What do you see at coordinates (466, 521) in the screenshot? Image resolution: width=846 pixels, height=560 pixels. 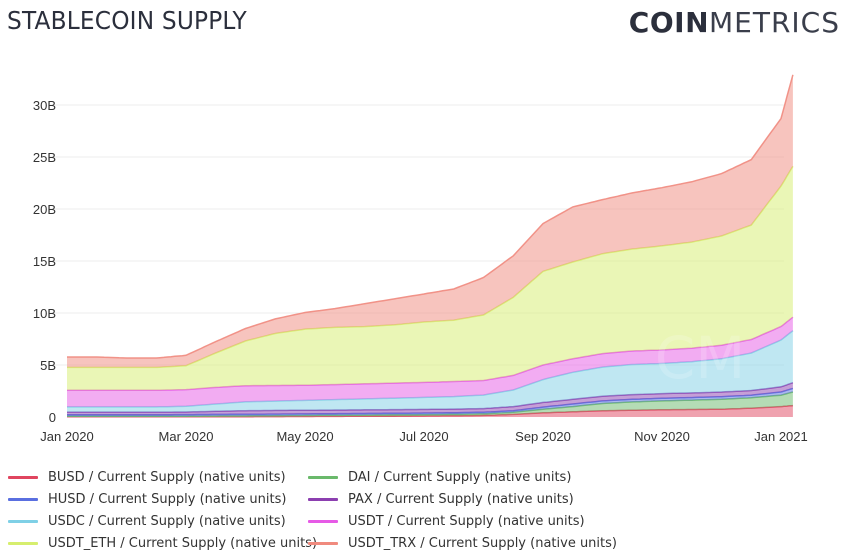 I see `legend-label: USDT / Current Supply (native units)` at bounding box center [466, 521].